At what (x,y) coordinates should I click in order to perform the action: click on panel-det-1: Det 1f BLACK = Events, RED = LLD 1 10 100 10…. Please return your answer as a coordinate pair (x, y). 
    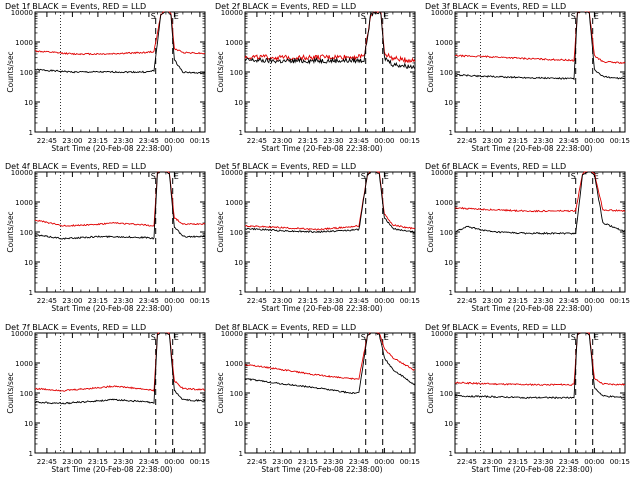
    Looking at the image, I should click on (107, 77).